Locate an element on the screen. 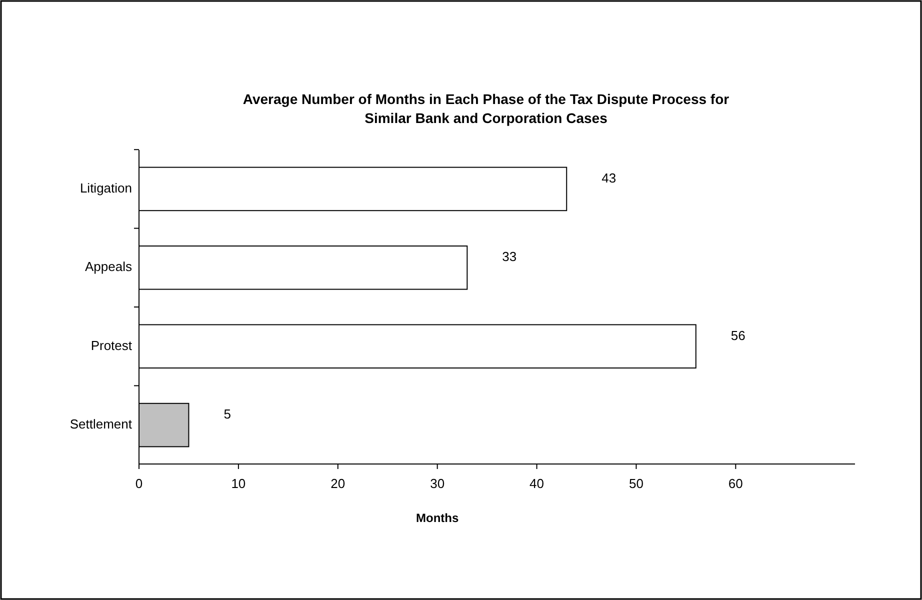 The height and width of the screenshot is (600, 922). x-tick-label: 30 is located at coordinates (437, 483).